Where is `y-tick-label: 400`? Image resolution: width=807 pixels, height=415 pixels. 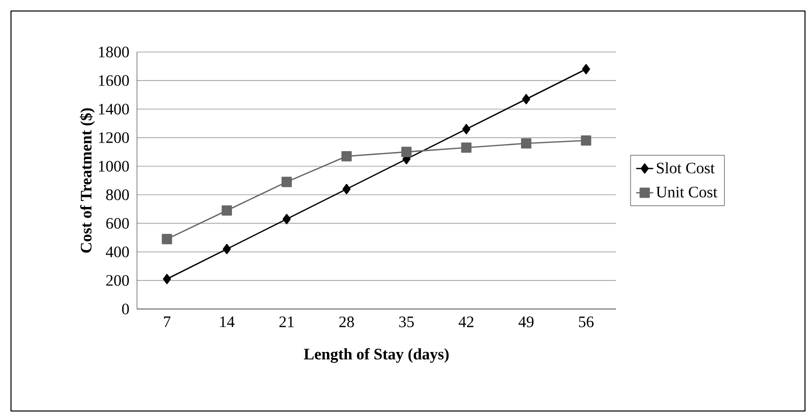
y-tick-label: 400 is located at coordinates (117, 252).